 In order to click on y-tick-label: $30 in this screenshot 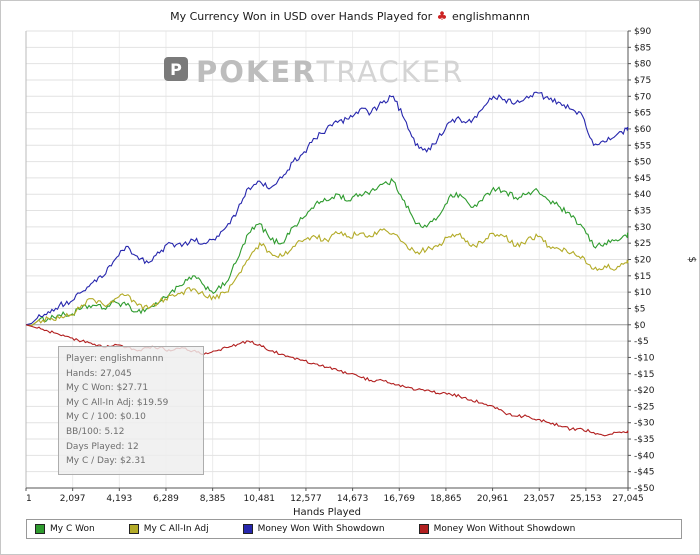, I will do `click(642, 228)`.